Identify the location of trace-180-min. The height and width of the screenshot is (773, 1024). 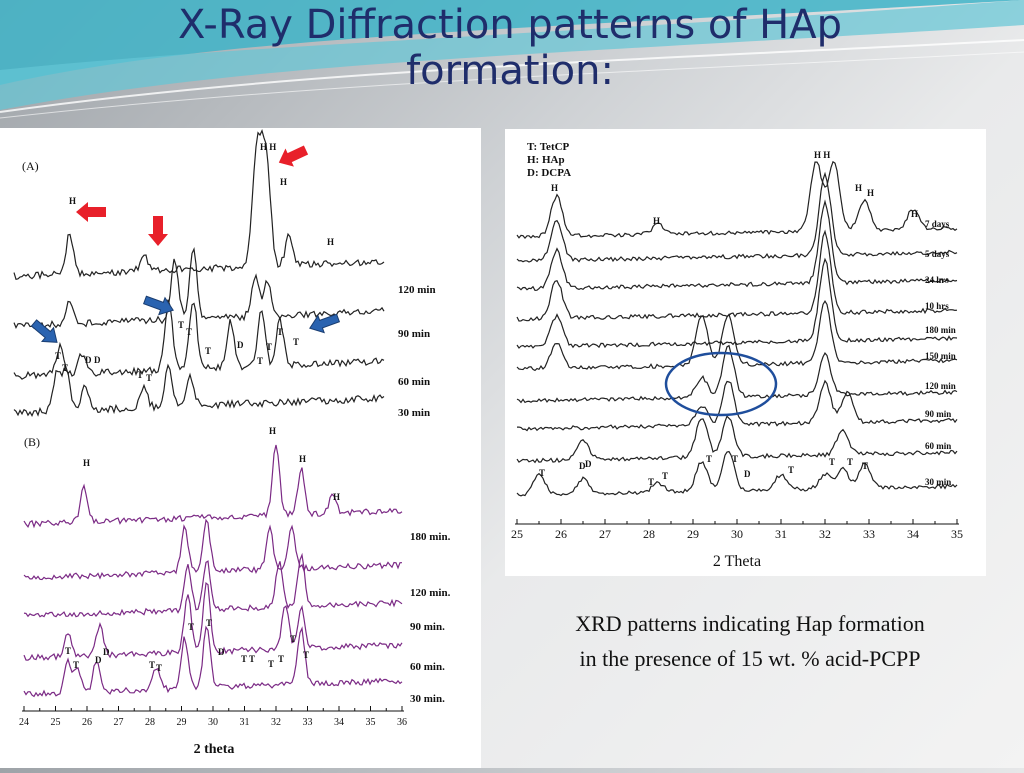
(737, 303).